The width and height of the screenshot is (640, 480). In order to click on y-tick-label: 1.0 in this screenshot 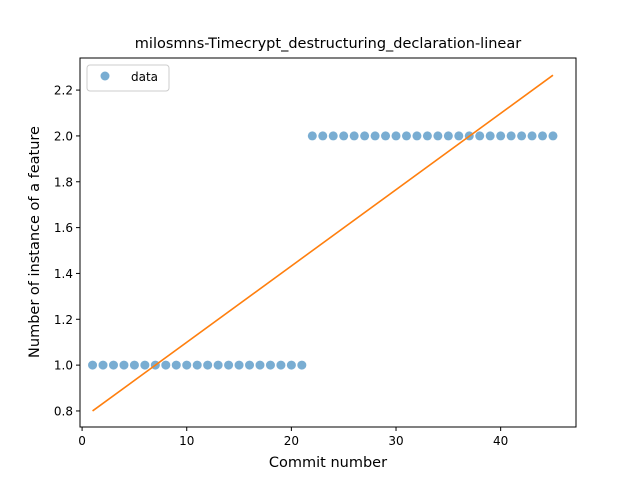, I will do `click(63, 366)`.